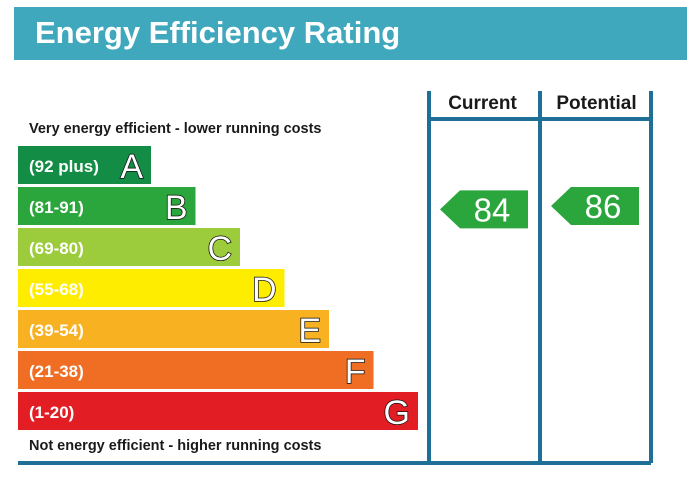  Describe the element at coordinates (355, 372) in the screenshot. I see `band-letter-f: F` at that location.